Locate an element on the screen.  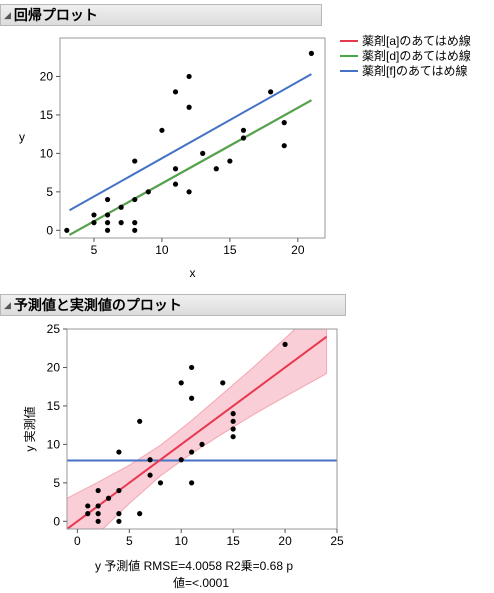
x-tick-label: 0 is located at coordinates (77, 541).